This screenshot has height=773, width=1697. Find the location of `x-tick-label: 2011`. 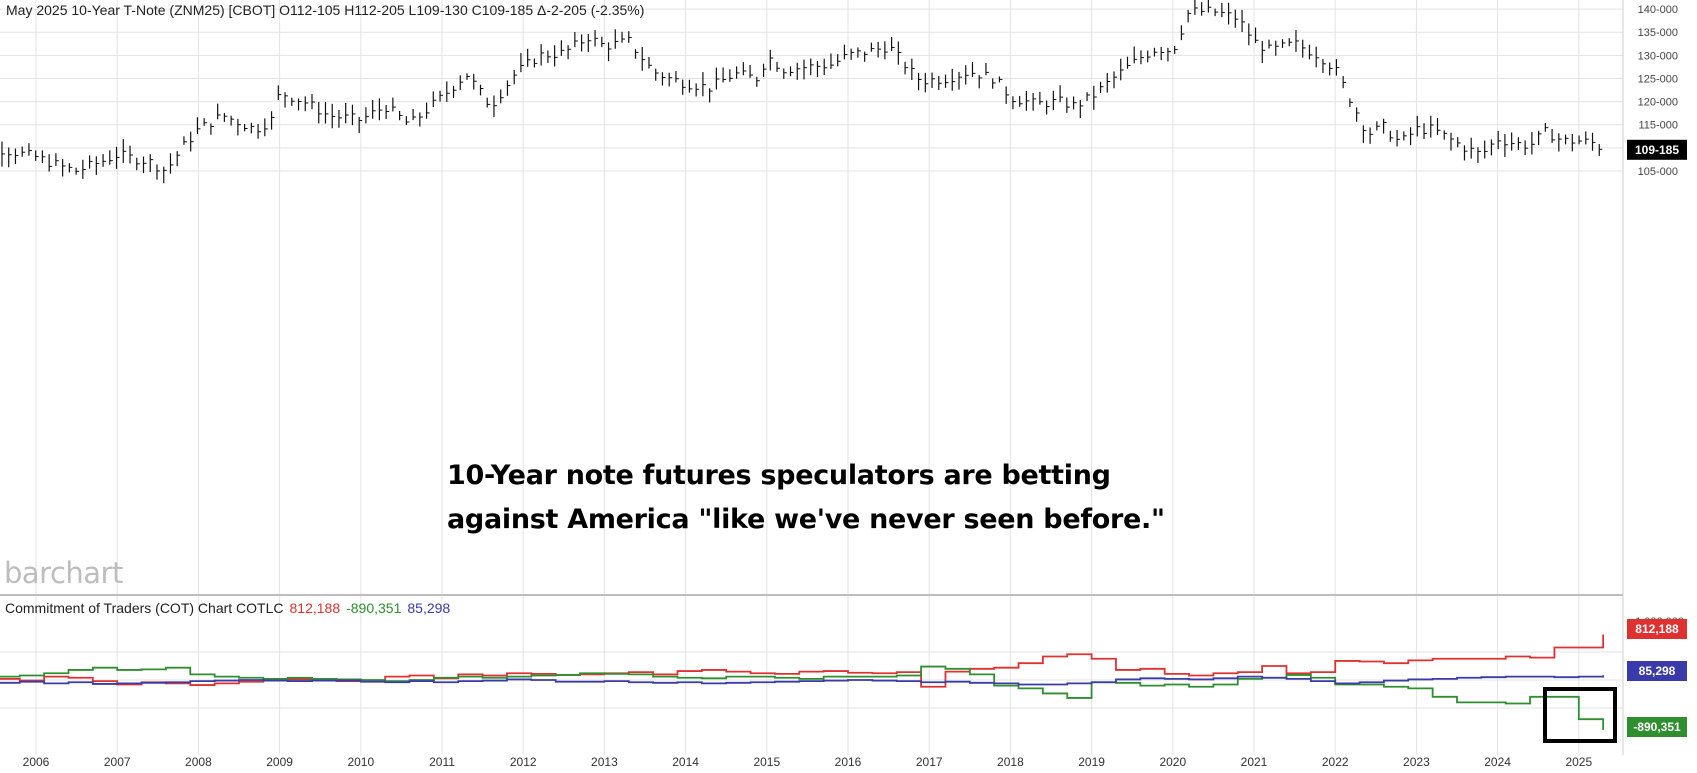

x-tick-label: 2011 is located at coordinates (442, 762).